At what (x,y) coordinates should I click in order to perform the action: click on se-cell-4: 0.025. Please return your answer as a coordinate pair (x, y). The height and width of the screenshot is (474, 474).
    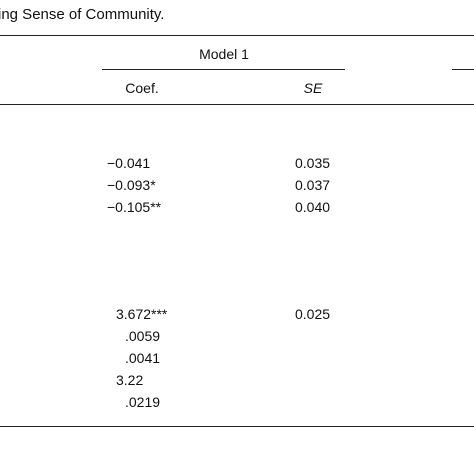
    Looking at the image, I should click on (313, 314).